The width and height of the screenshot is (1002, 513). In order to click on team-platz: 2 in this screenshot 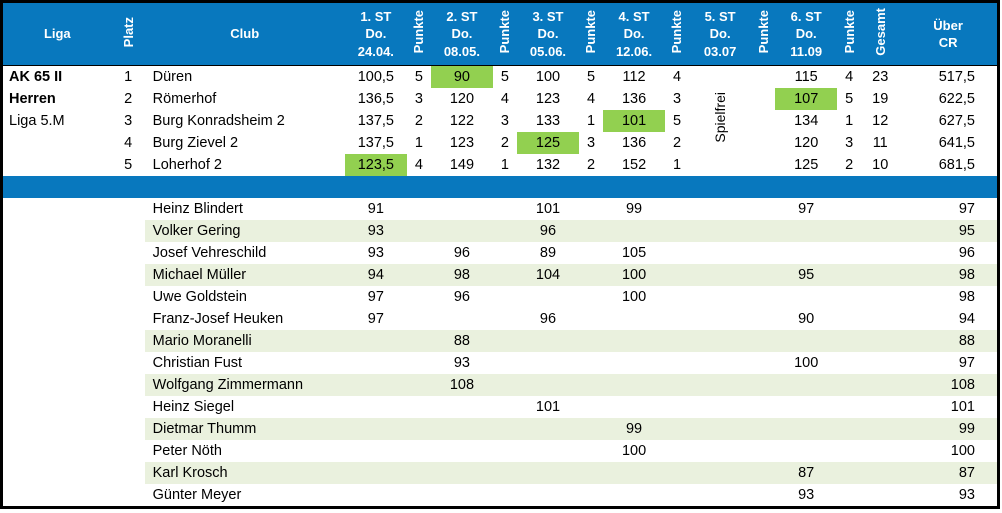, I will do `click(128, 99)`.